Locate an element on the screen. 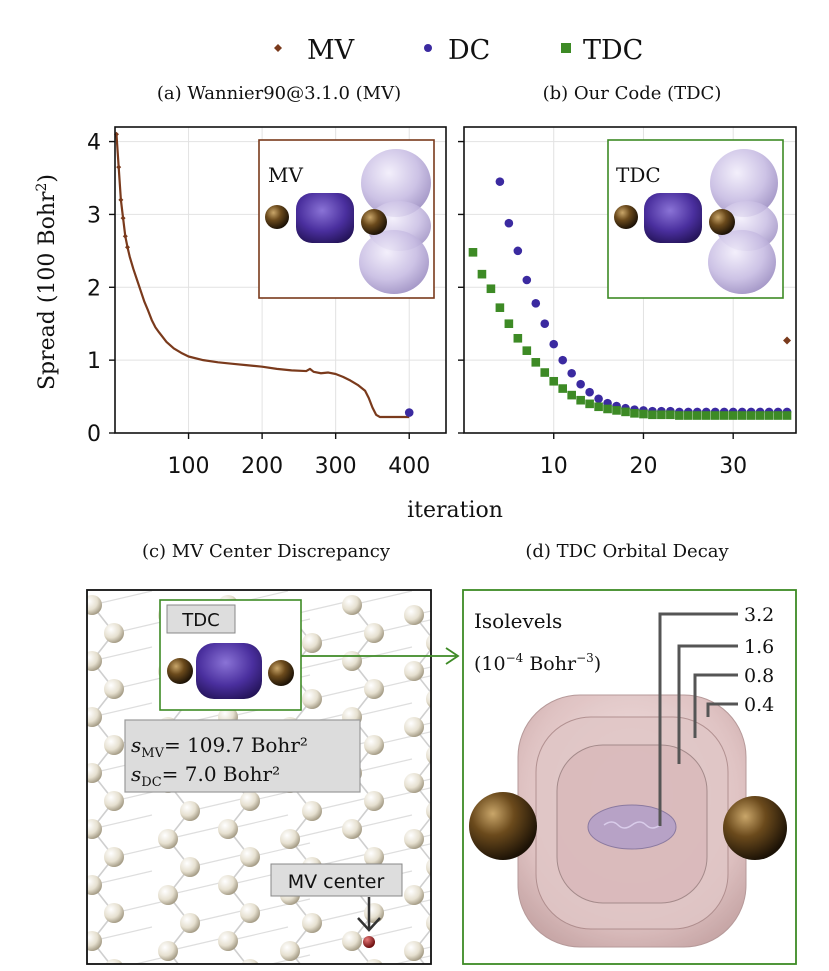 Image resolution: width=829 pixels, height=971 pixels. inset-a-lobe-bottom is located at coordinates (394, 262).